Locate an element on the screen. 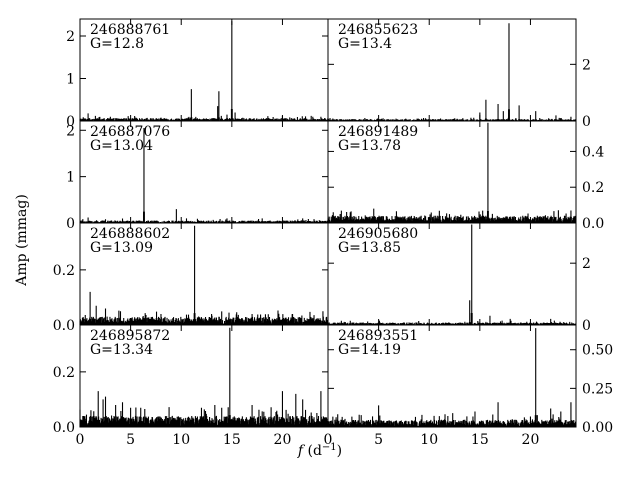 This screenshot has height=480, width=640. panel-id-label: 246895872 is located at coordinates (130, 336).